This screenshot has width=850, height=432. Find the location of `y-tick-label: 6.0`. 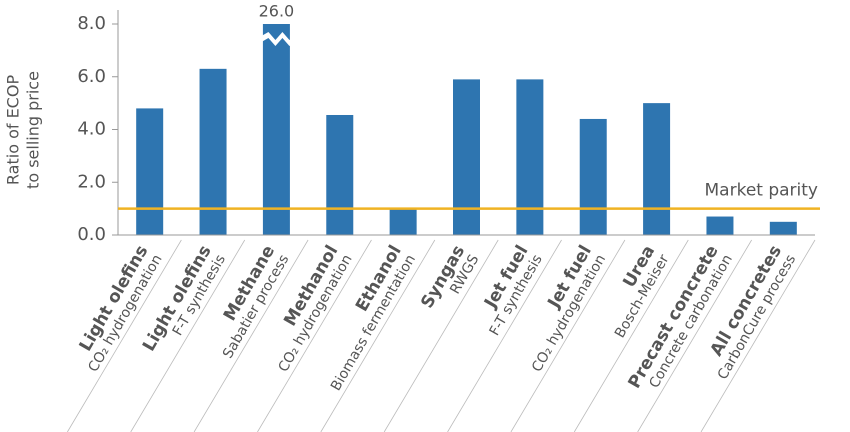

y-tick-label: 6.0 is located at coordinates (91, 76).